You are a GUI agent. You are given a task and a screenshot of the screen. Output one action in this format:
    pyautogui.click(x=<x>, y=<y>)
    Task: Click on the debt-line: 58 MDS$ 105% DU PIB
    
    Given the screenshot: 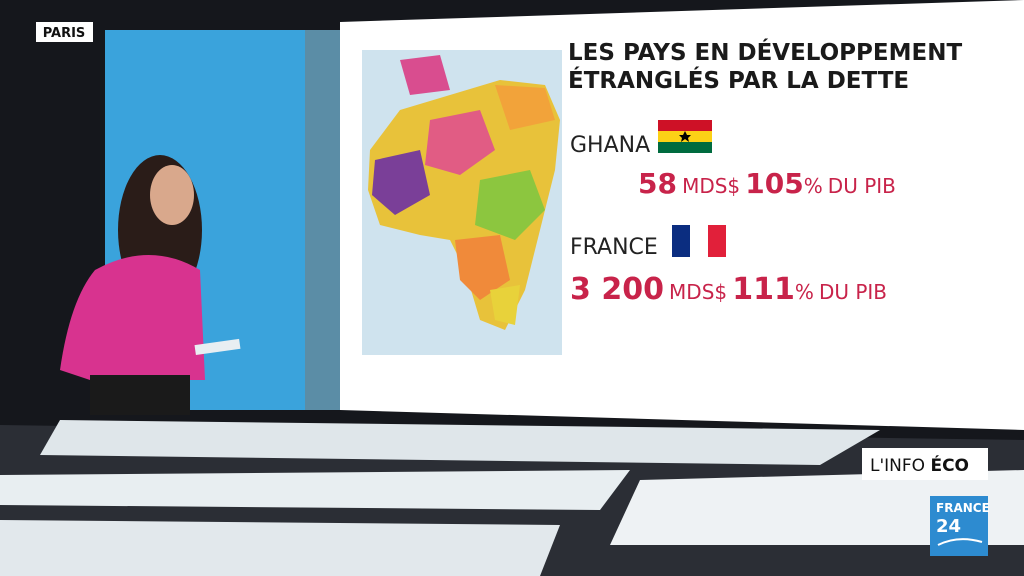 What is the action you would take?
    pyautogui.click(x=767, y=183)
    